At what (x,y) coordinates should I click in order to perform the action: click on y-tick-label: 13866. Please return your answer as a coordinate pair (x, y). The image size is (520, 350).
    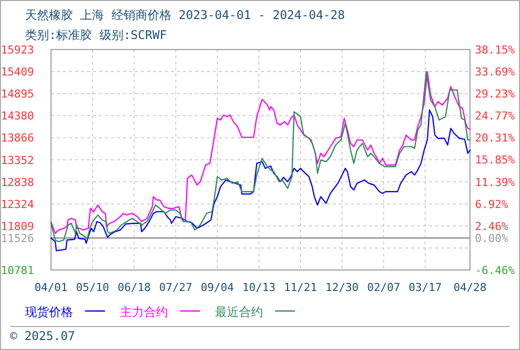
    Looking at the image, I should click on (17, 138).